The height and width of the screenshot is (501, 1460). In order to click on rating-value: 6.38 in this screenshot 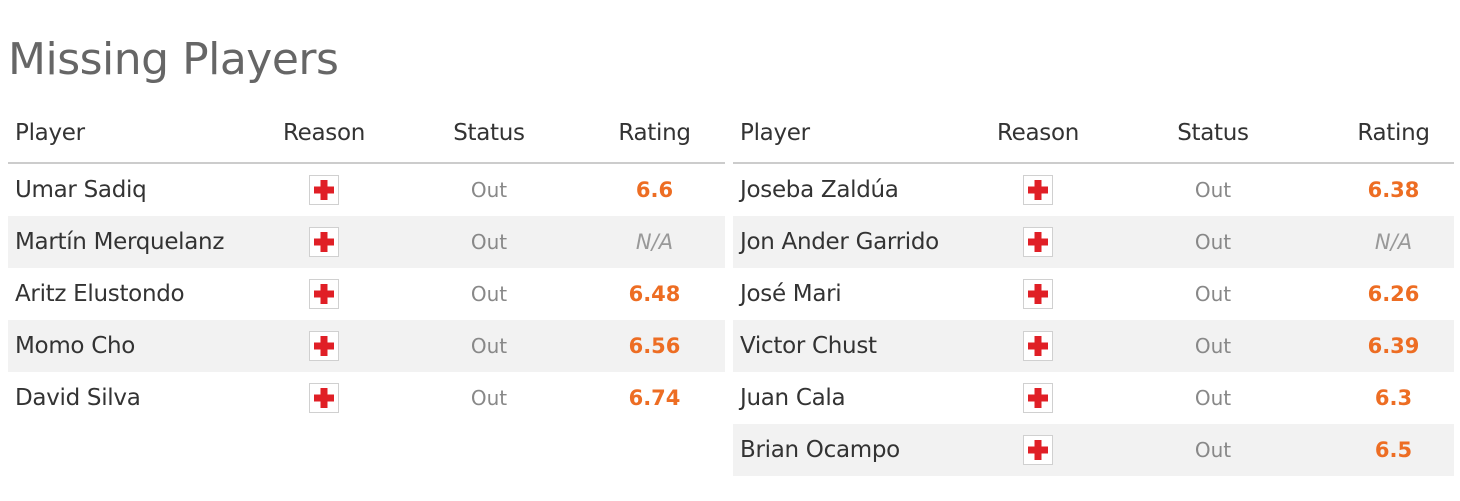, I will do `click(1393, 190)`.